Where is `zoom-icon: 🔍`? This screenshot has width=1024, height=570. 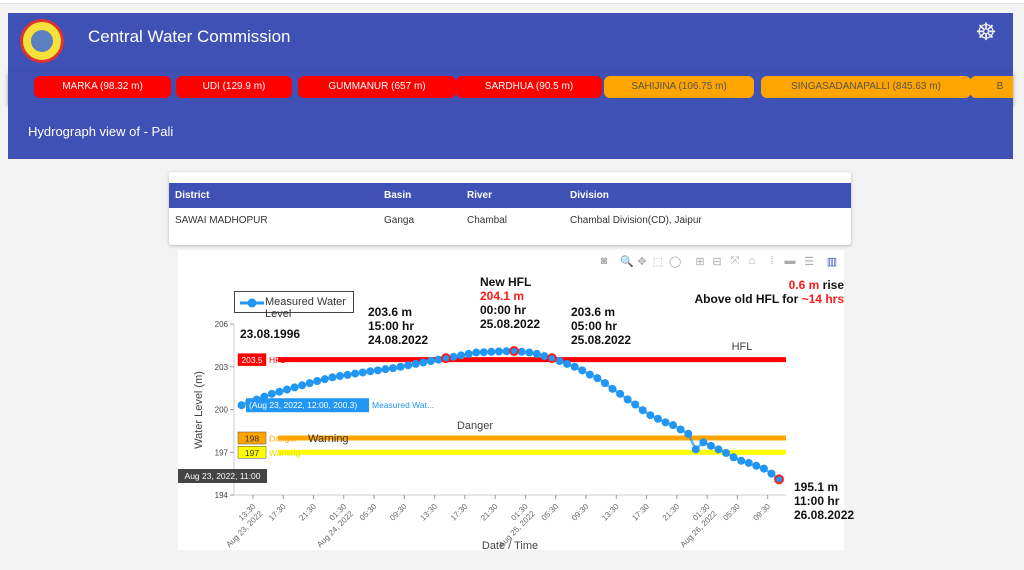
zoom-icon: 🔍 is located at coordinates (627, 262).